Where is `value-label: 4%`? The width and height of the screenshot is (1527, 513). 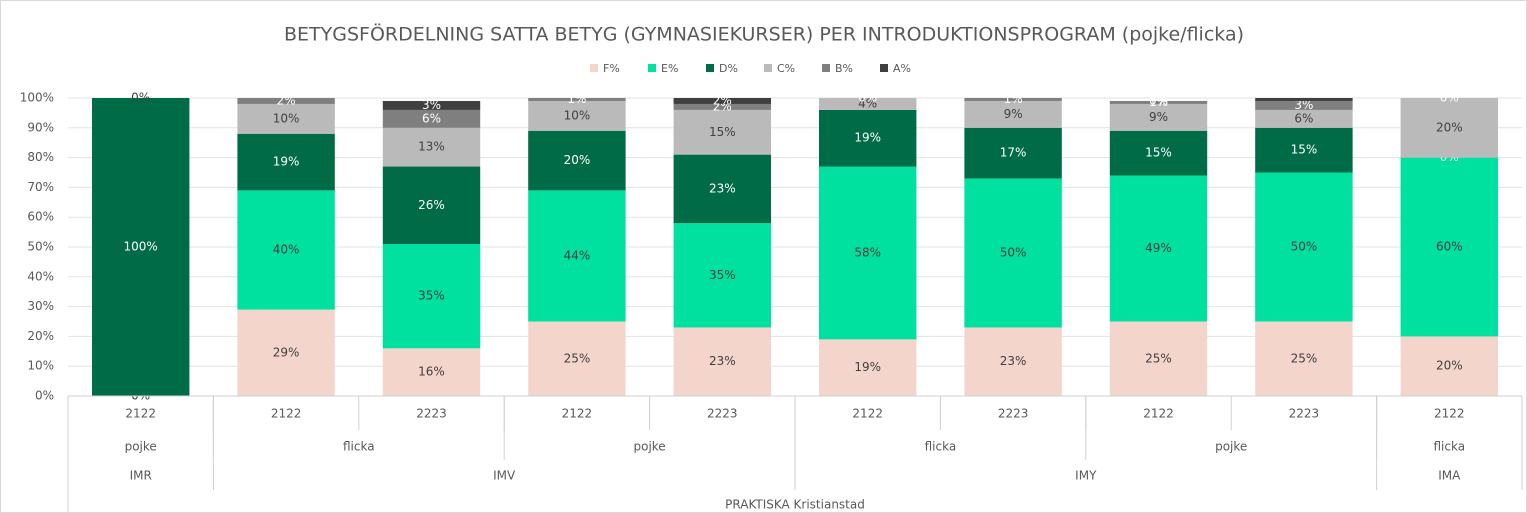
value-label: 4% is located at coordinates (867, 103).